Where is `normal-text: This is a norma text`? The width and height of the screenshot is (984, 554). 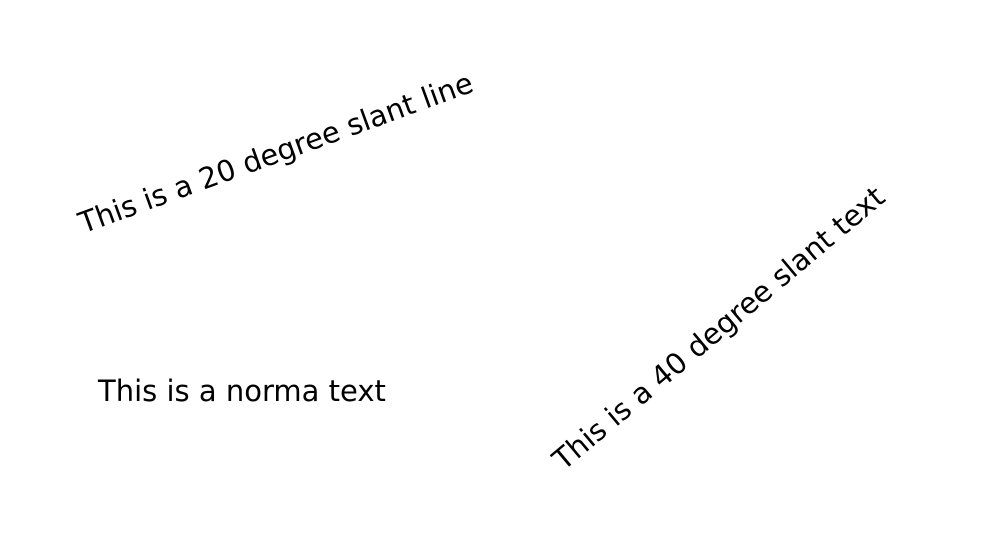
normal-text: This is a norma text is located at coordinates (242, 391).